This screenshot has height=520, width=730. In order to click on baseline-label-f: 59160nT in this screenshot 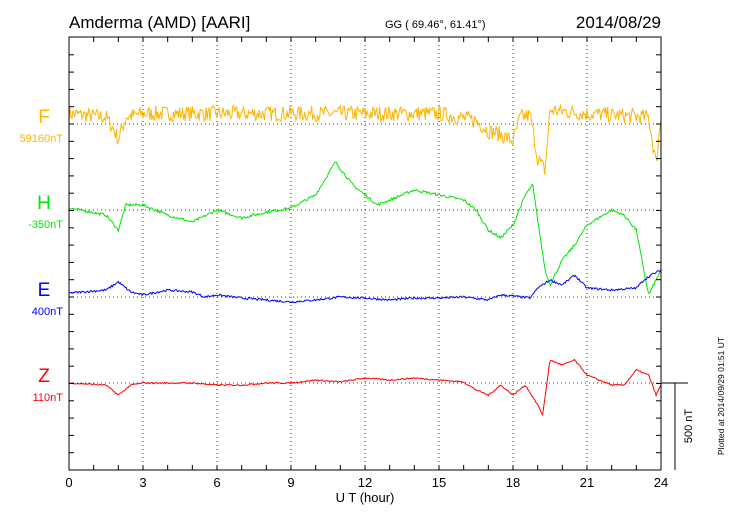, I will do `click(42, 139)`.